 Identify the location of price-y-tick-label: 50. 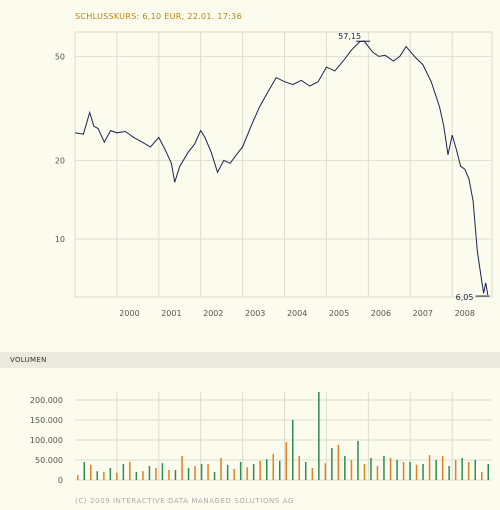
(60, 56).